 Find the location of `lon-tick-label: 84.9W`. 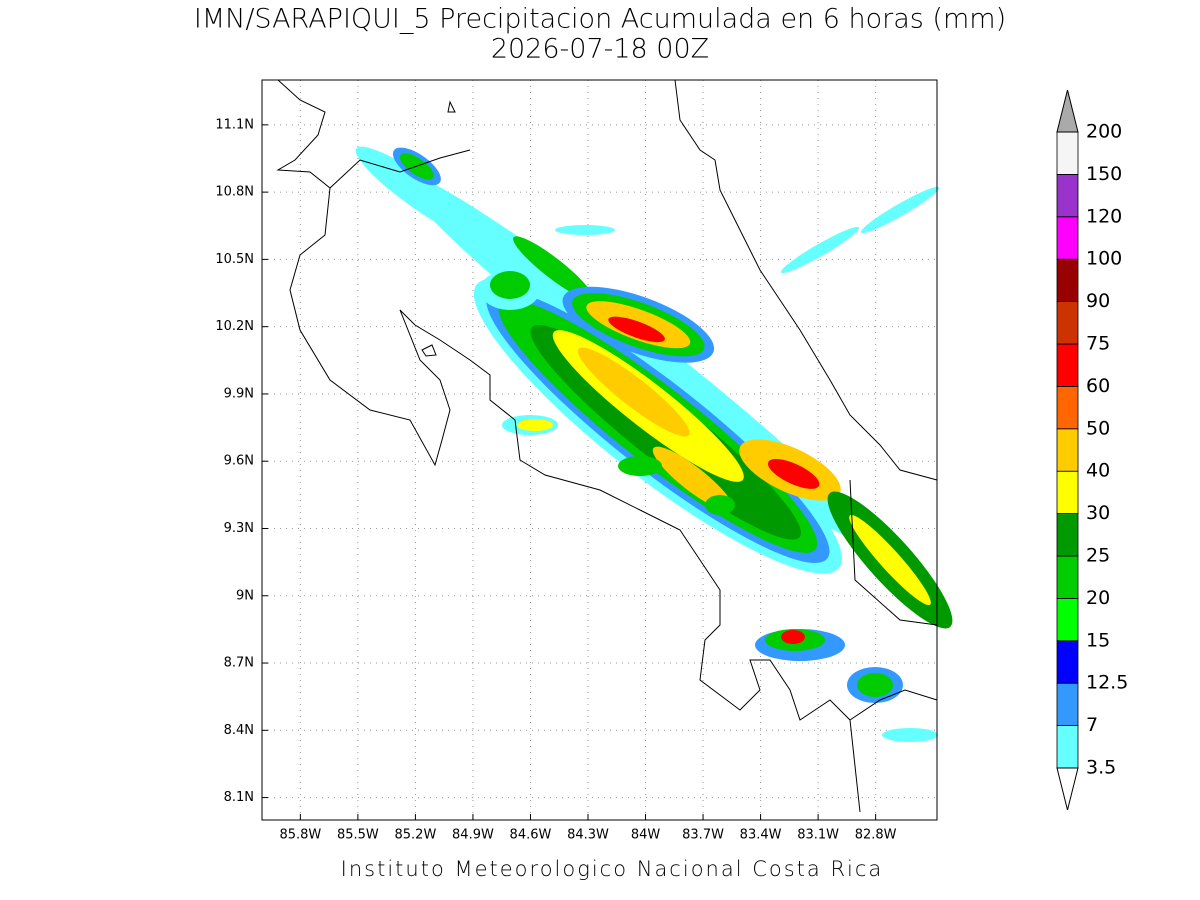

lon-tick-label: 84.9W is located at coordinates (473, 835).